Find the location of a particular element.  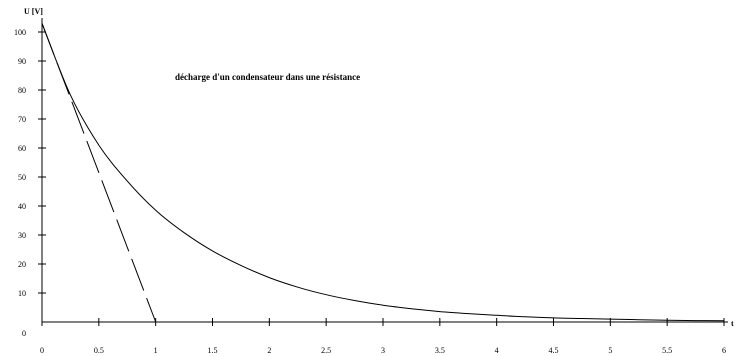

x-tick-label: 6 is located at coordinates (724, 350).